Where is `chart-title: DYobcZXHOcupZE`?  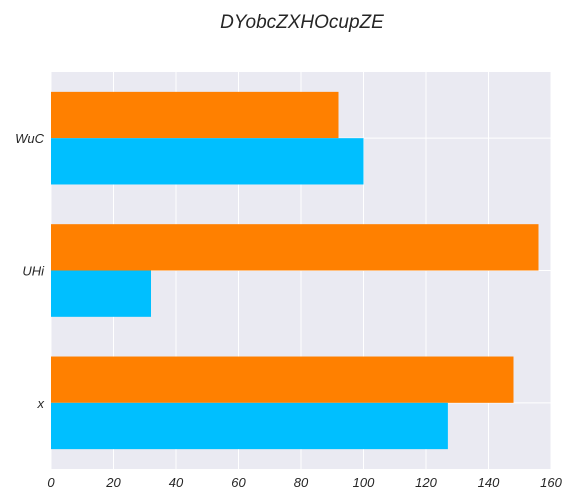
chart-title: DYobcZXHOcupZE is located at coordinates (302, 22).